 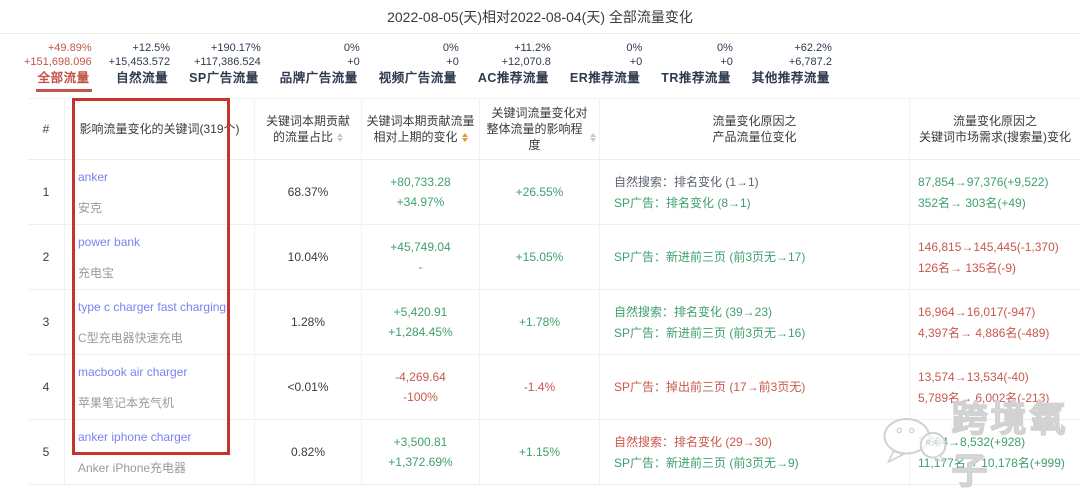 I want to click on impact-value: +1.78%, so click(x=539, y=322).